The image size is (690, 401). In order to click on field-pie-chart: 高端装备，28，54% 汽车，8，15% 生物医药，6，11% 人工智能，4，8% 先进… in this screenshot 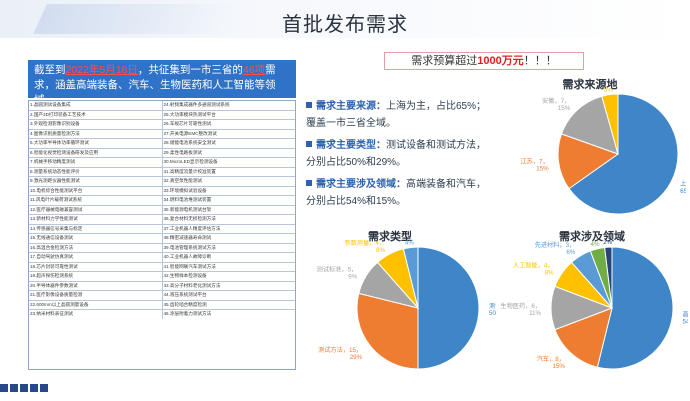, I will do `click(594, 305)`.